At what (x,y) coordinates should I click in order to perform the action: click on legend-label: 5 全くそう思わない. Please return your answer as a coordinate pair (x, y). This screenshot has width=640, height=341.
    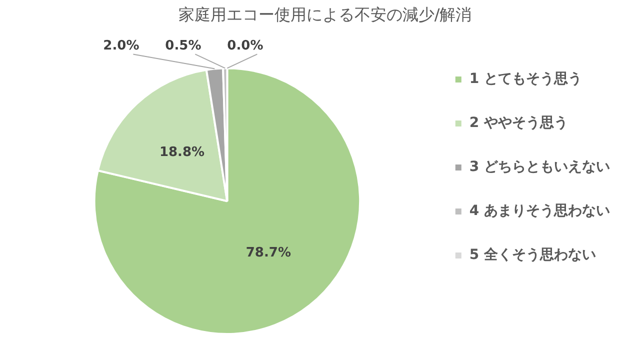
    Looking at the image, I should click on (532, 255).